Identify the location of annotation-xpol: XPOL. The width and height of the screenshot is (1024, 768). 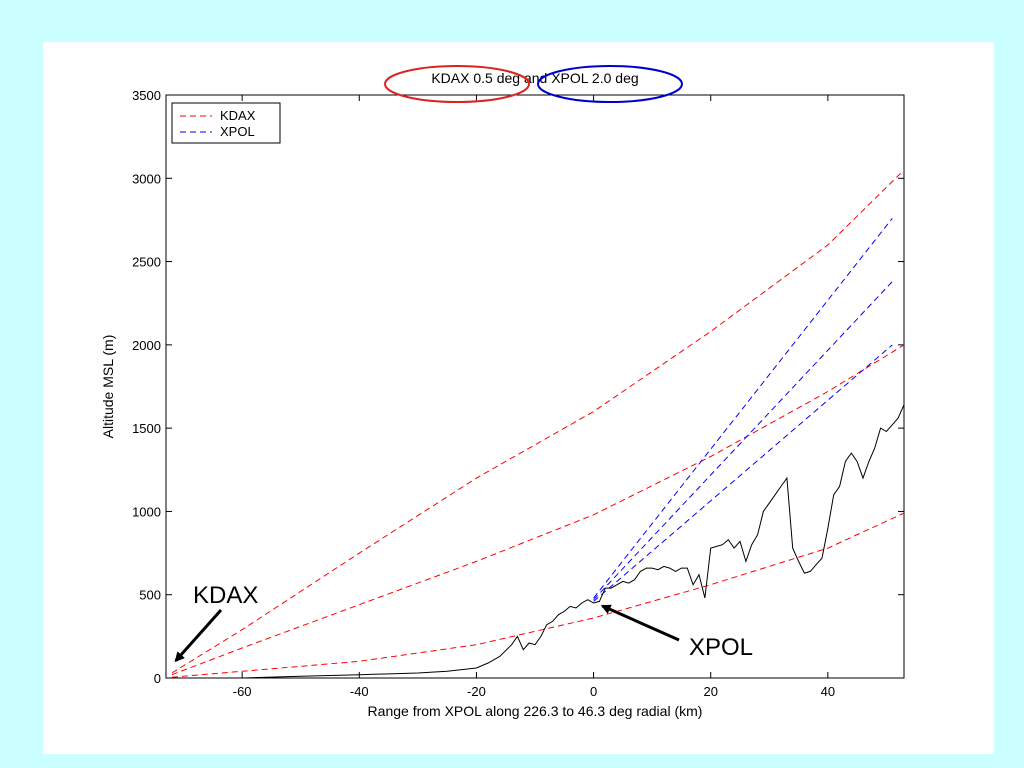
(721, 647).